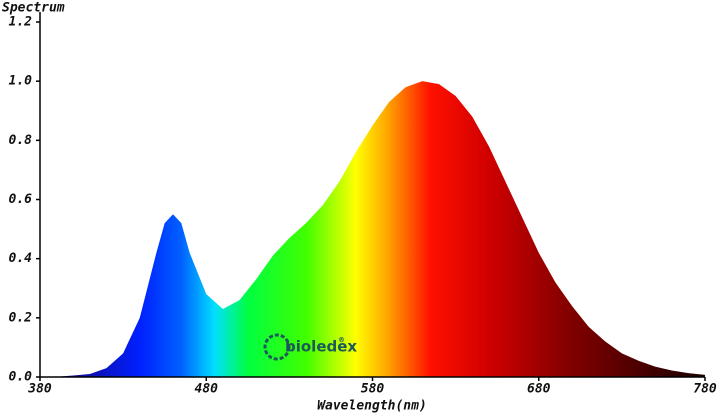  What do you see at coordinates (372, 406) in the screenshot?
I see `x-axis-label: Wavelength(nm)` at bounding box center [372, 406].